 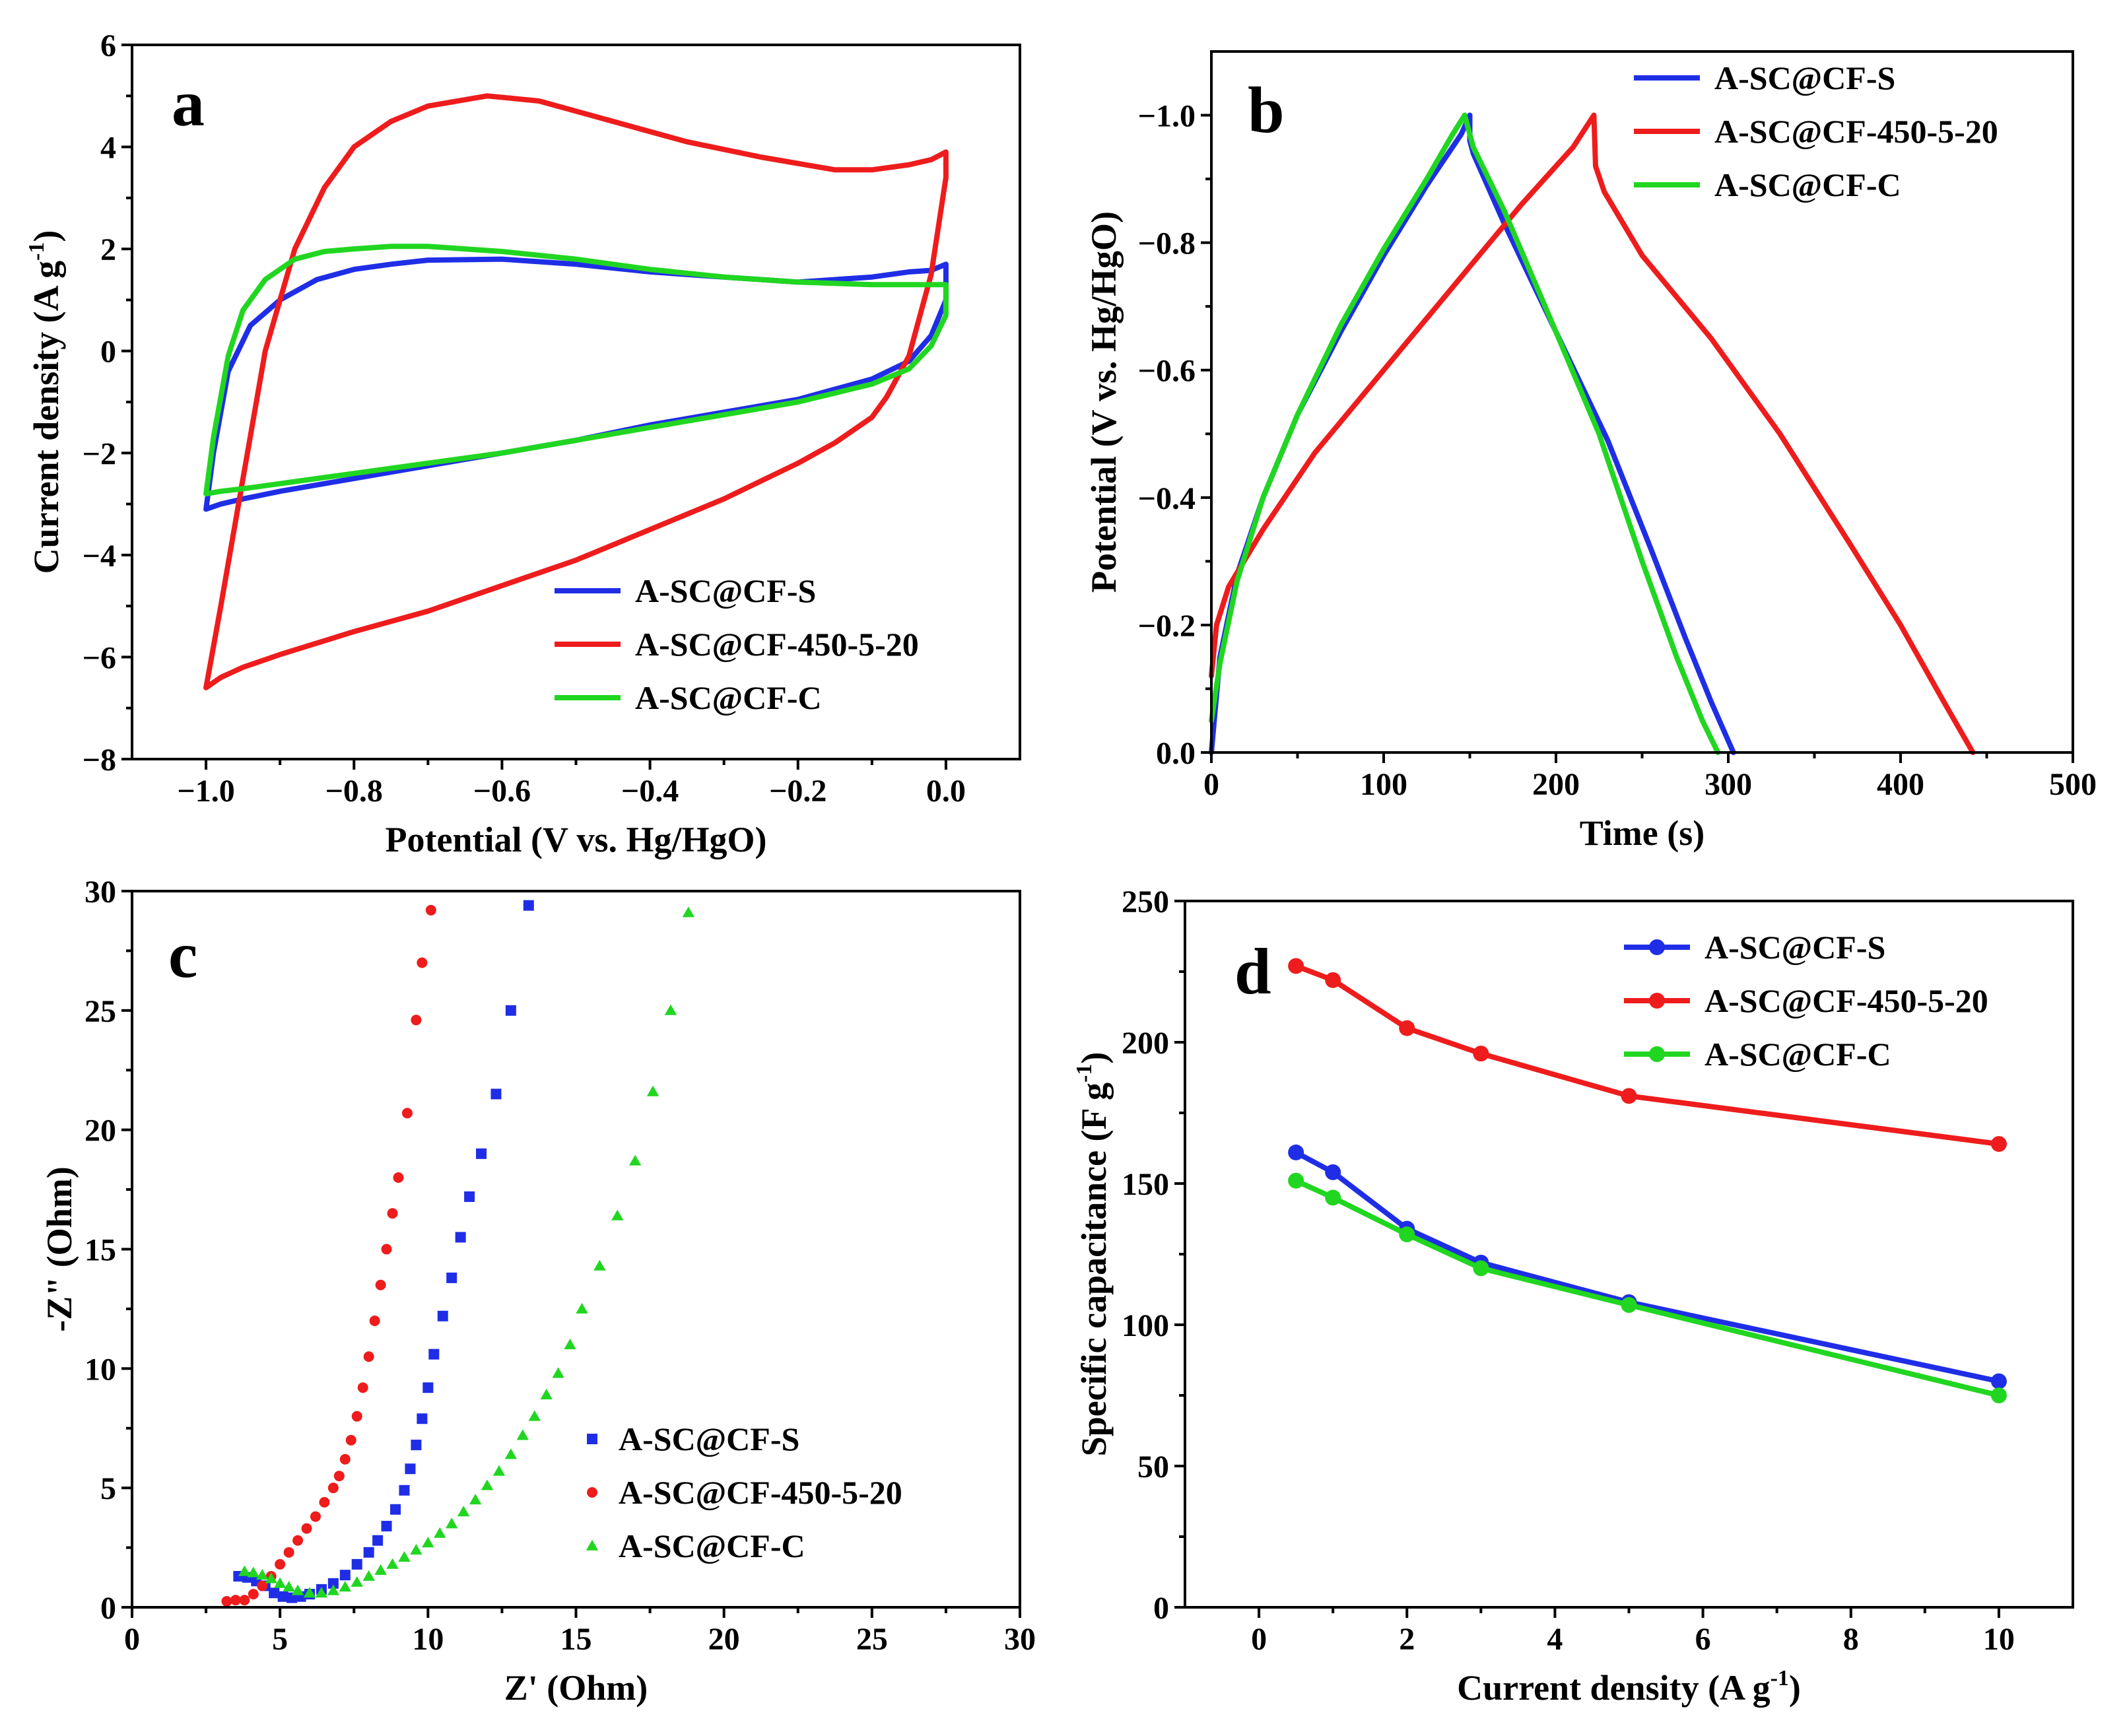 What do you see at coordinates (108, 1489) in the screenshot?
I see `y-tick-label: 5` at bounding box center [108, 1489].